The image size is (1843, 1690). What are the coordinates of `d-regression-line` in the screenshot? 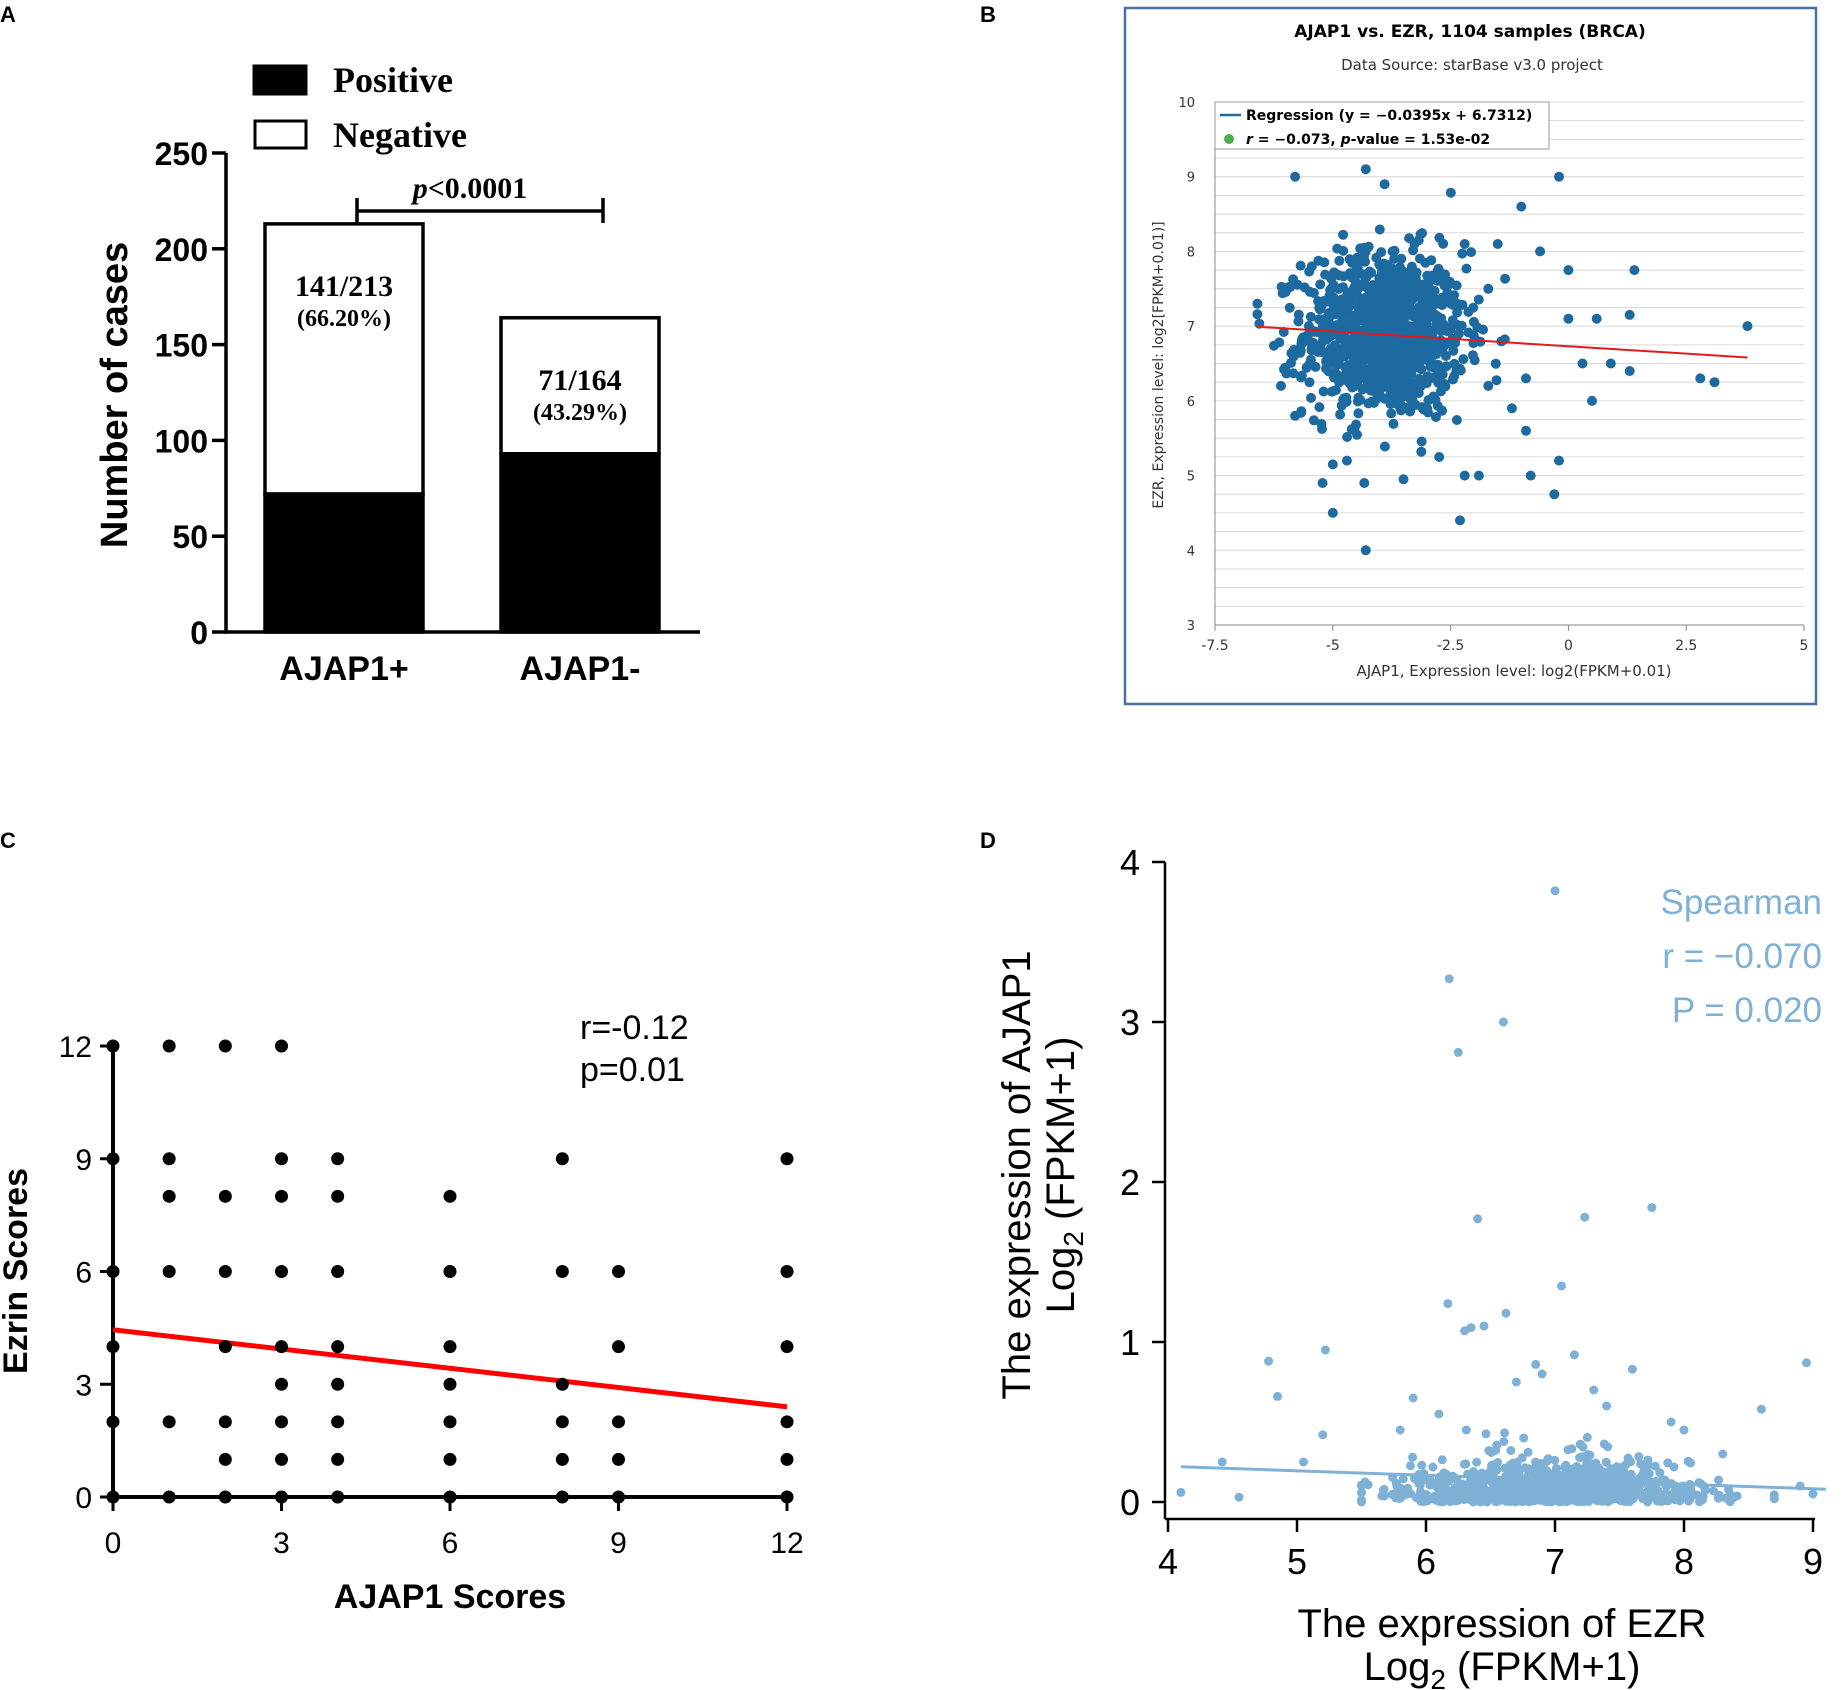 It's located at (1503, 1478).